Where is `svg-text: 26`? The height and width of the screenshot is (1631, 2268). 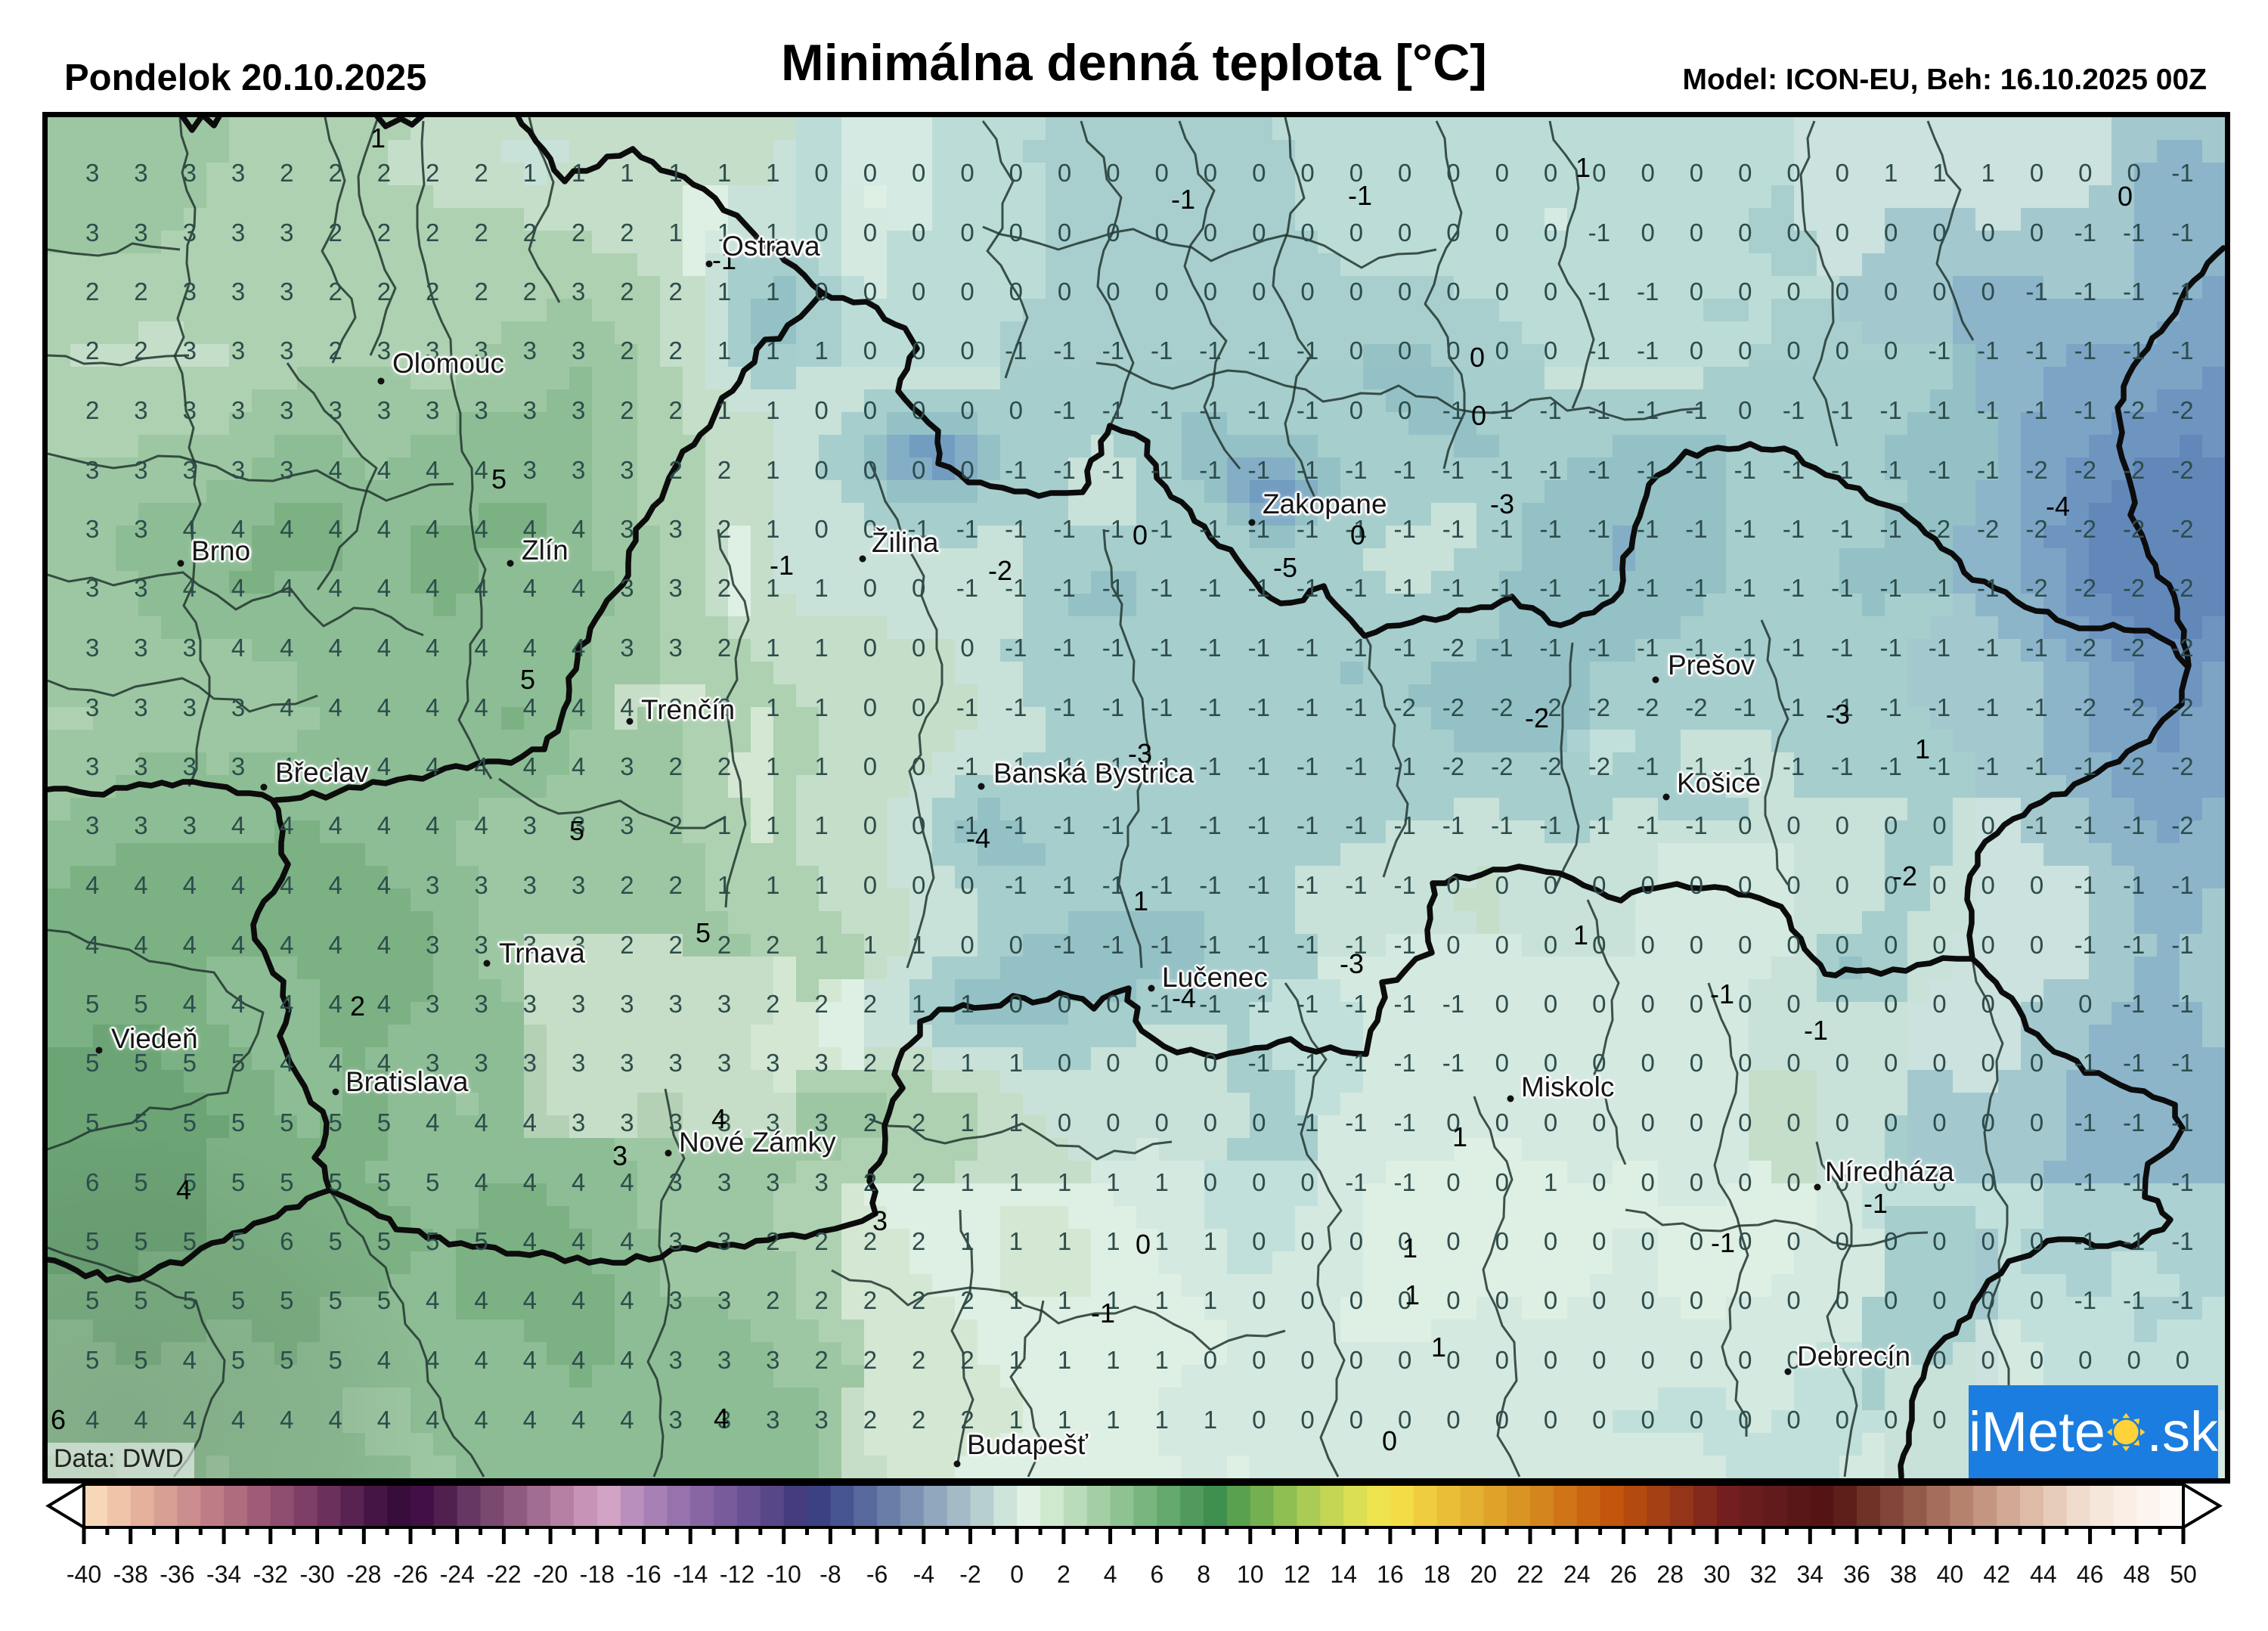
svg-text: 26 is located at coordinates (1624, 1574).